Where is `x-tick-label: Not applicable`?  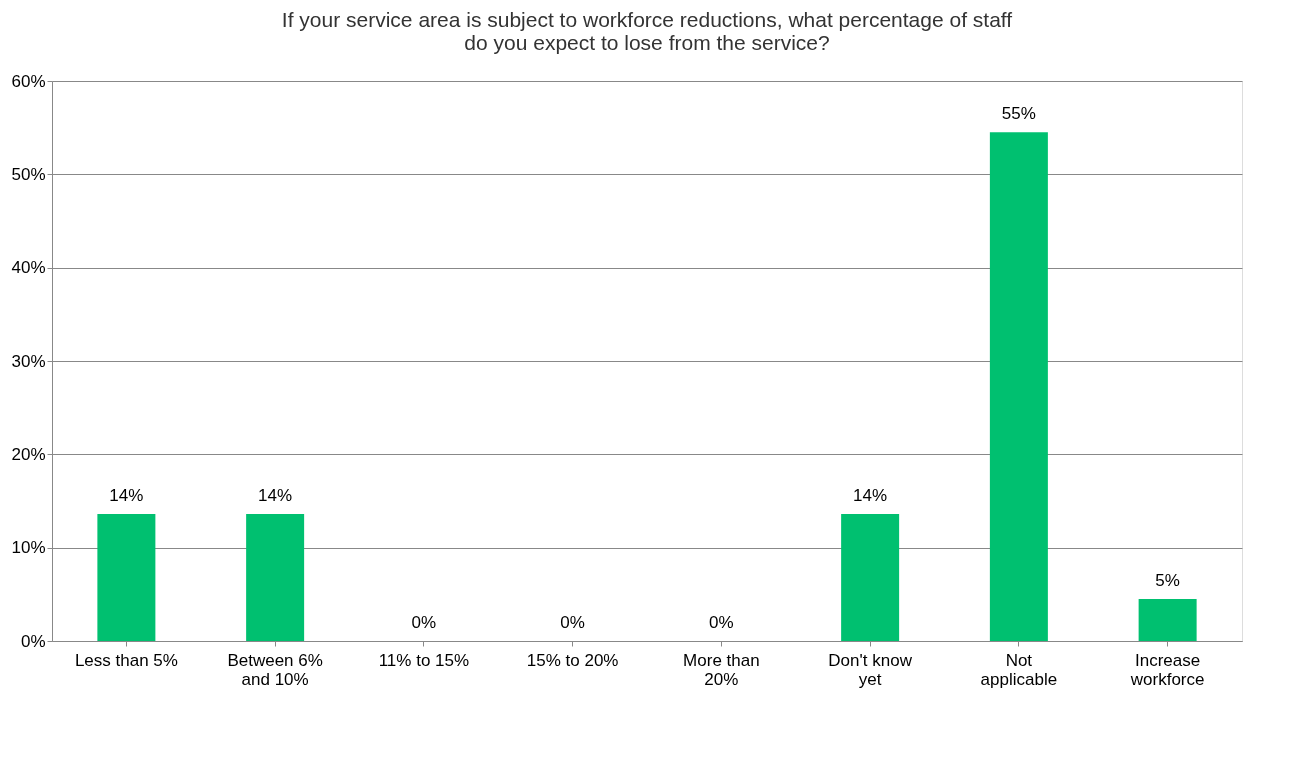
x-tick-label: Not applicable is located at coordinates (1019, 669).